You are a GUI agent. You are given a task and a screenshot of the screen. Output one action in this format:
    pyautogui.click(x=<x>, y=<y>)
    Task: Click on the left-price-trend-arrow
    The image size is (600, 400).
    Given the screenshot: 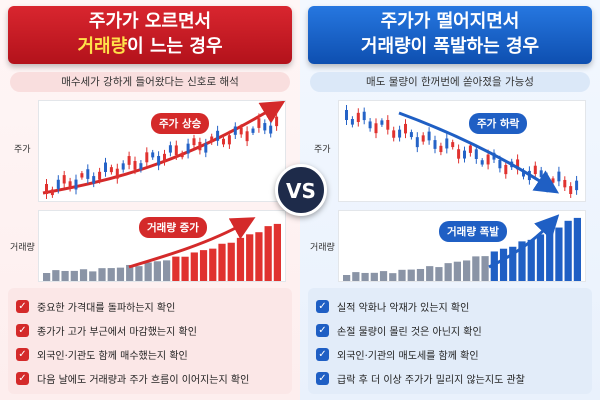 What is the action you would take?
    pyautogui.click(x=164, y=148)
    